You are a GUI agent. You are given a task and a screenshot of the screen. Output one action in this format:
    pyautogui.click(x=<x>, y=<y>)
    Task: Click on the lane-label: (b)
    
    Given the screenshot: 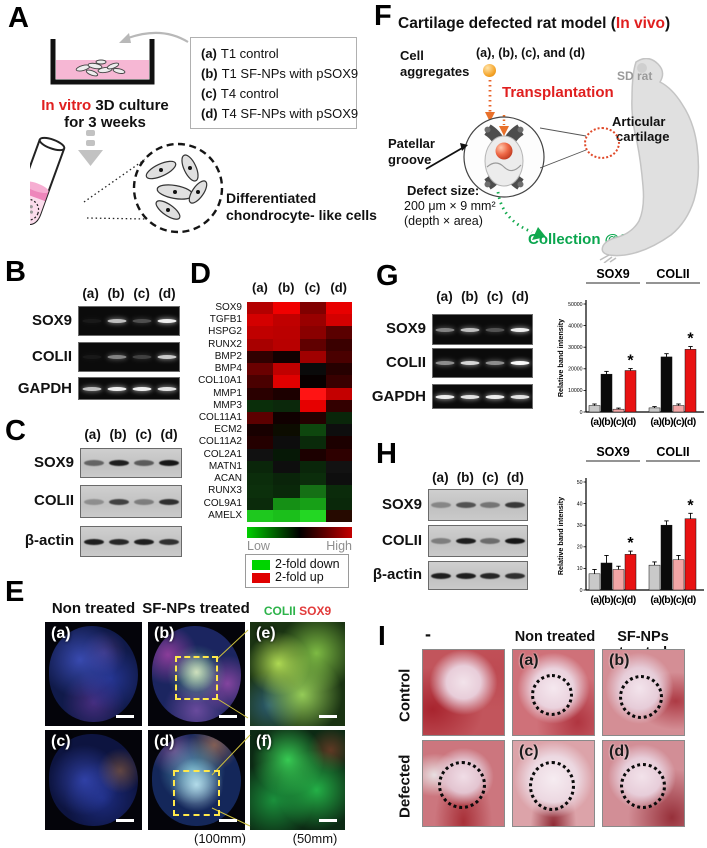 What is the action you would take?
    pyautogui.click(x=118, y=434)
    